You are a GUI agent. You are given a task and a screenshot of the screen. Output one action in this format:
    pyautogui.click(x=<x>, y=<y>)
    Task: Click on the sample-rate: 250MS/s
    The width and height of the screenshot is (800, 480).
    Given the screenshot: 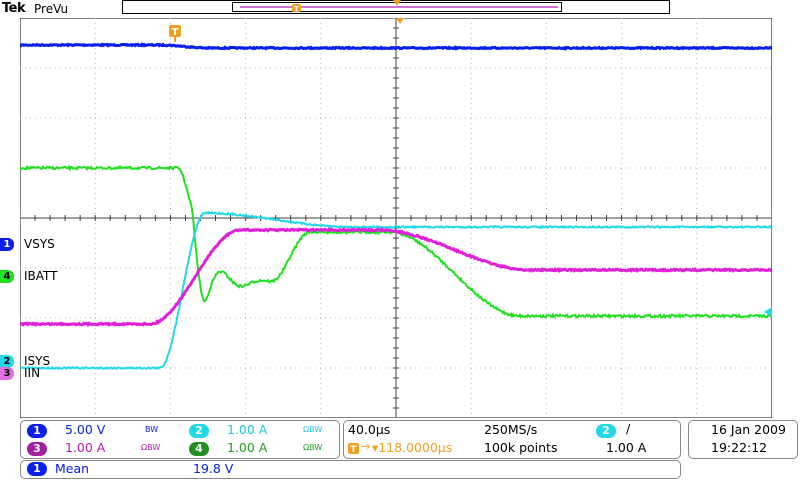 What is the action you would take?
    pyautogui.click(x=511, y=429)
    